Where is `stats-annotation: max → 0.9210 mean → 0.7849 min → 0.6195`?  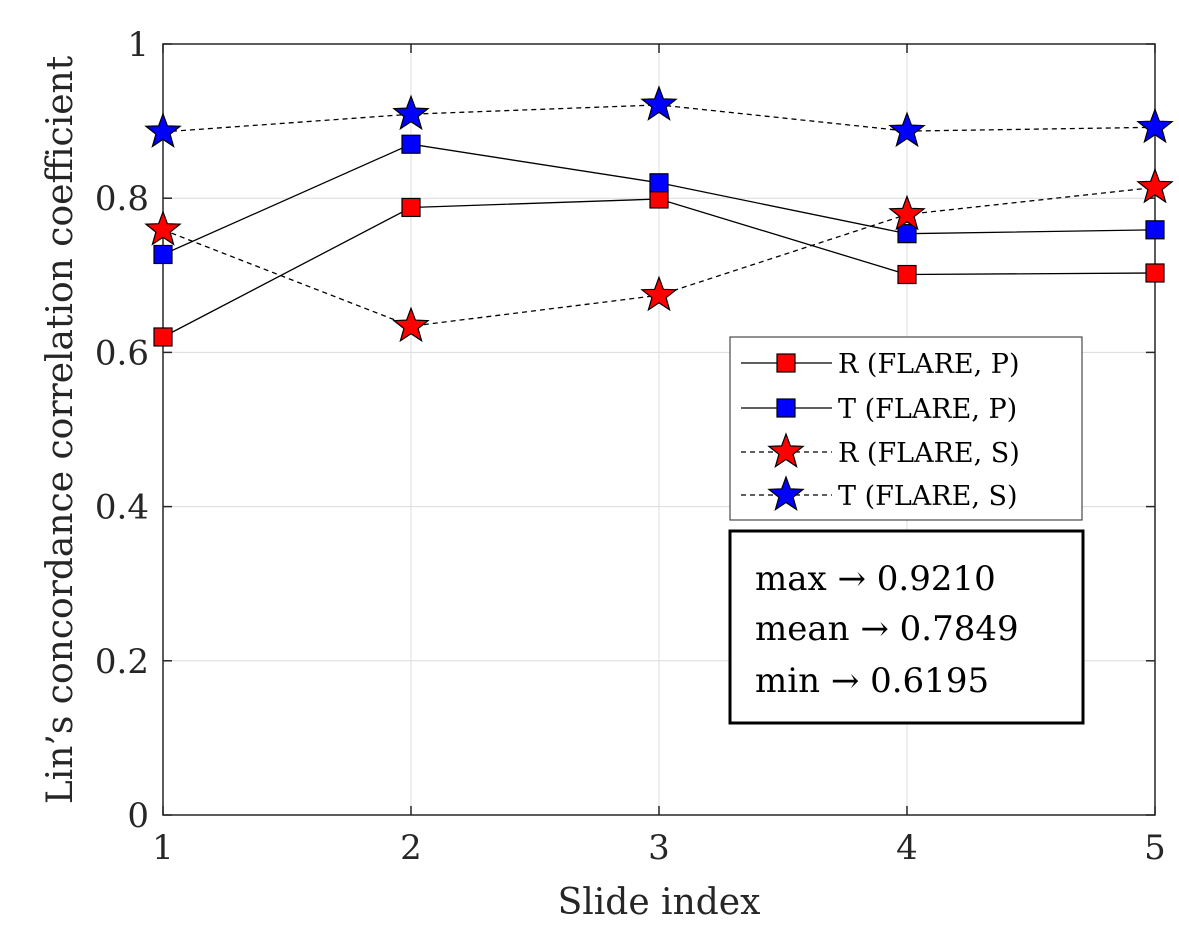 stats-annotation: max → 0.9210 mean → 0.7849 min → 0.6195 is located at coordinates (906, 627).